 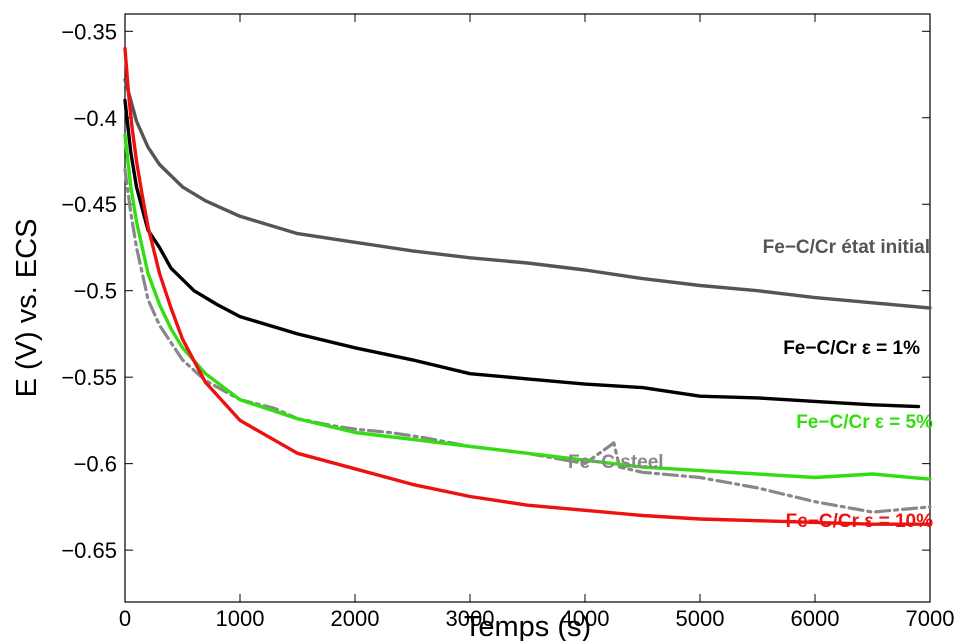 I want to click on x-tick-label: 6000, so click(x=815, y=618).